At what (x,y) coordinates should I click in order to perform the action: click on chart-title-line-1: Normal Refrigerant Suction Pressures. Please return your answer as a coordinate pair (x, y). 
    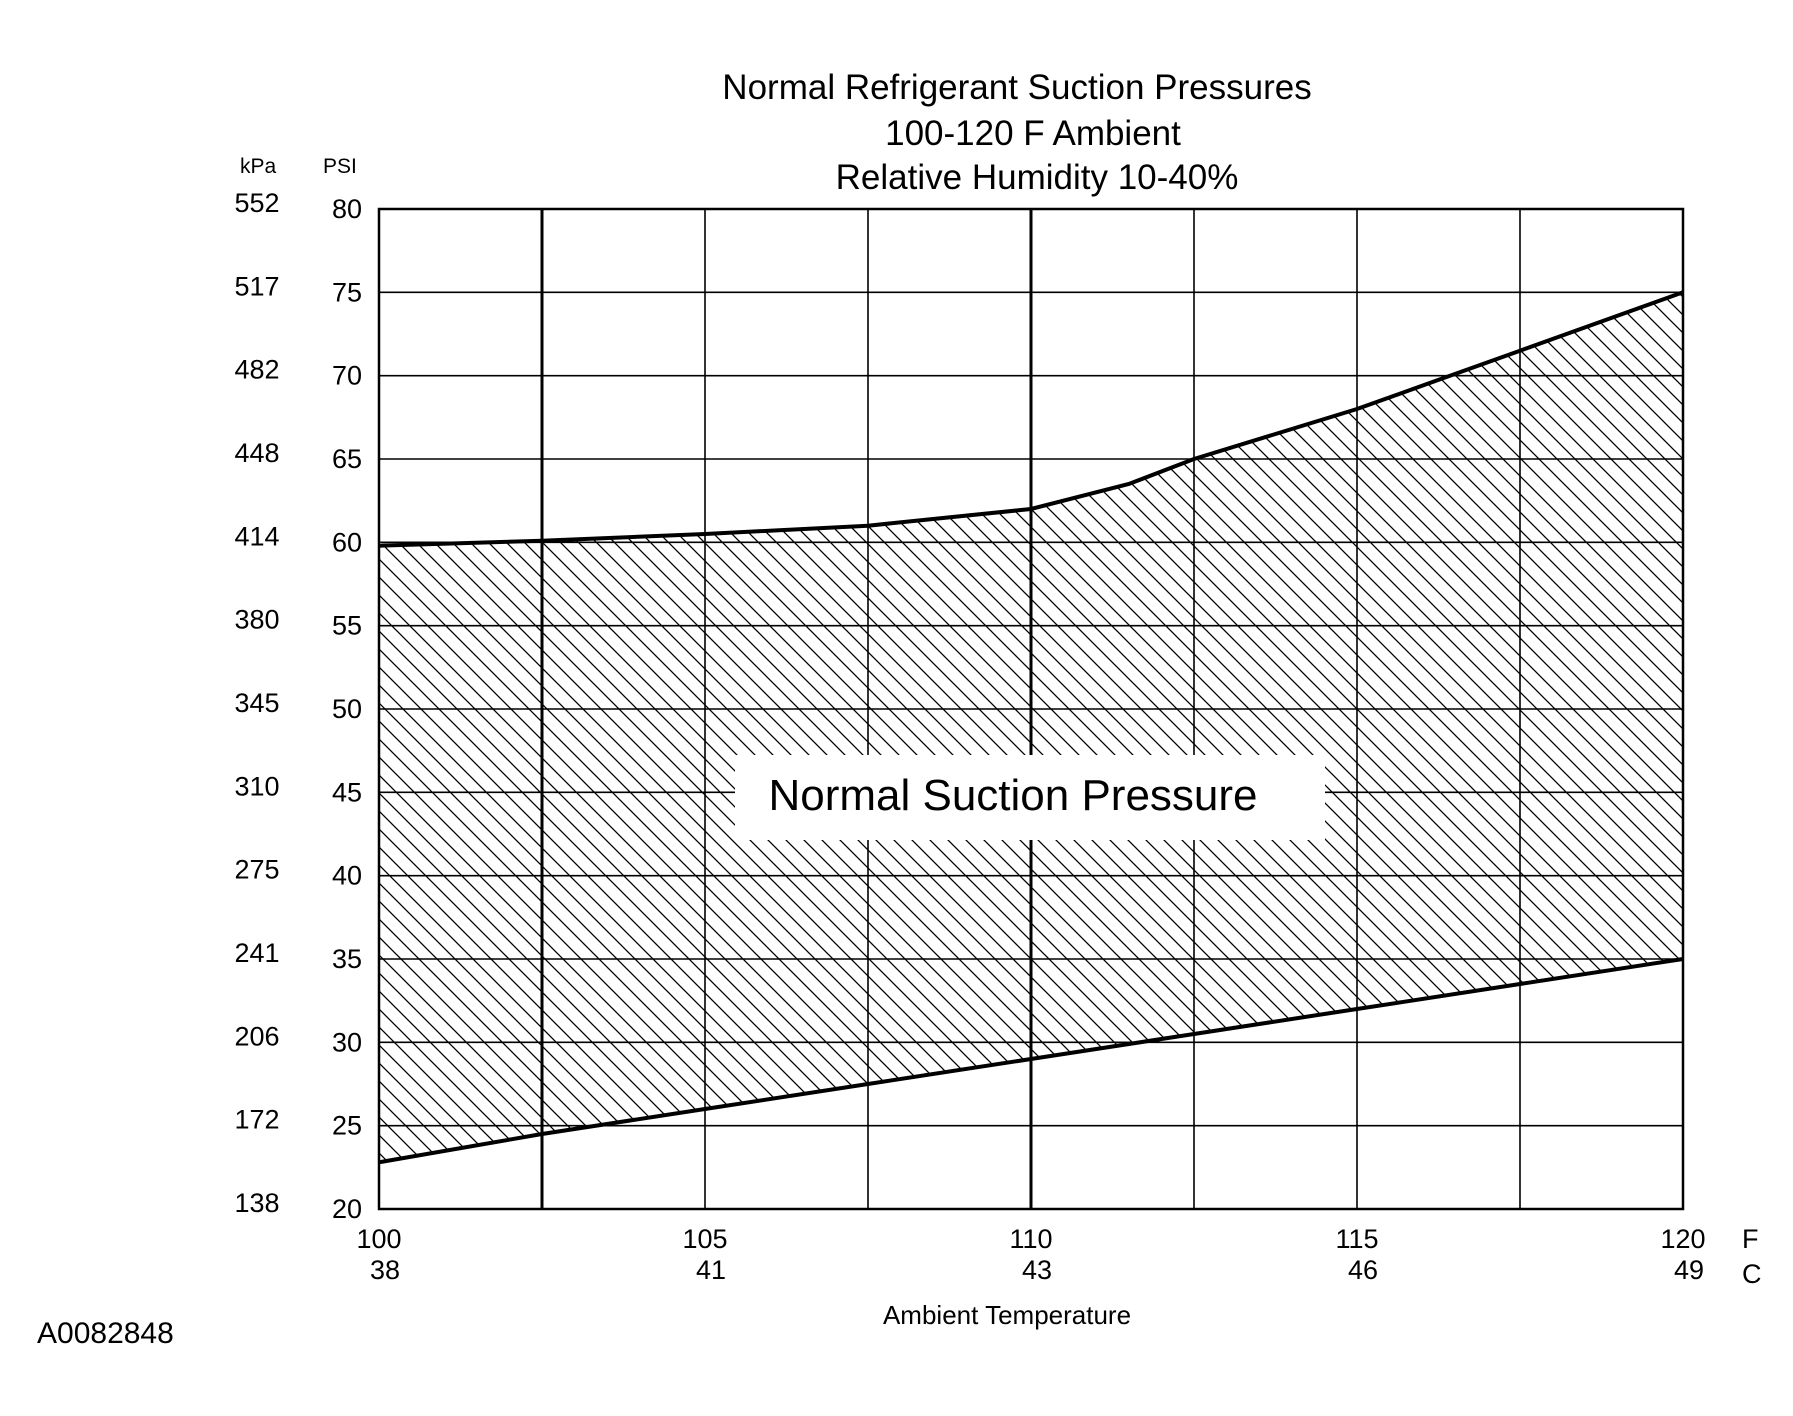
    Looking at the image, I should click on (1016, 87).